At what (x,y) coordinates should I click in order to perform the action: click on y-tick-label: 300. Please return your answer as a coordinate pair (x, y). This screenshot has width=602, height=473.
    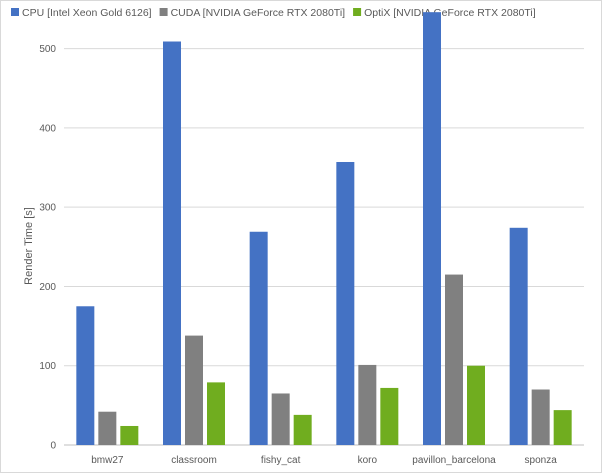
    Looking at the image, I should click on (47, 208).